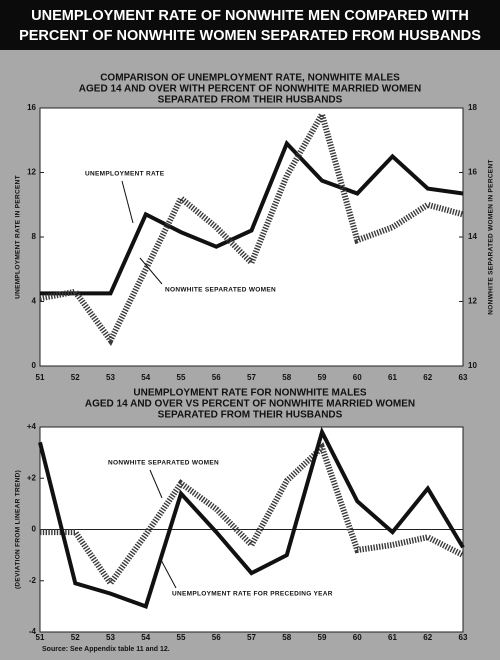 This screenshot has height=660, width=500. Describe the element at coordinates (32, 477) in the screenshot. I see `y-tick-label: +2` at that location.